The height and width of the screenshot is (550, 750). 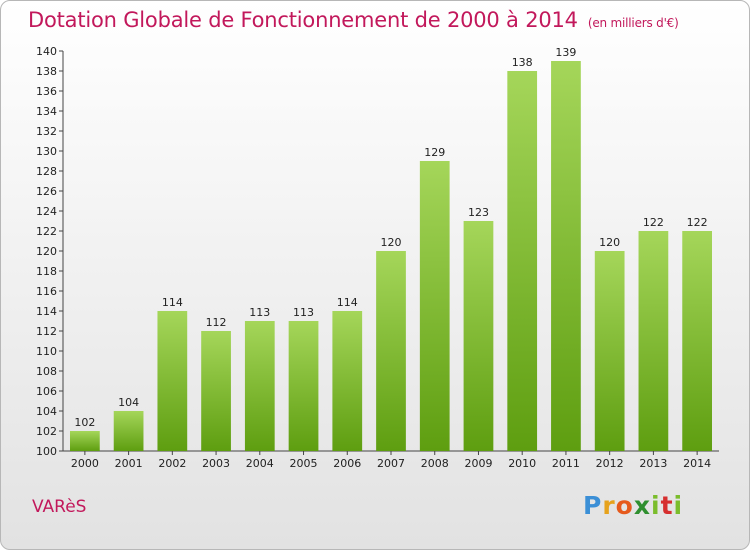 What do you see at coordinates (46, 51) in the screenshot?
I see `y-tick-label: 140` at bounding box center [46, 51].